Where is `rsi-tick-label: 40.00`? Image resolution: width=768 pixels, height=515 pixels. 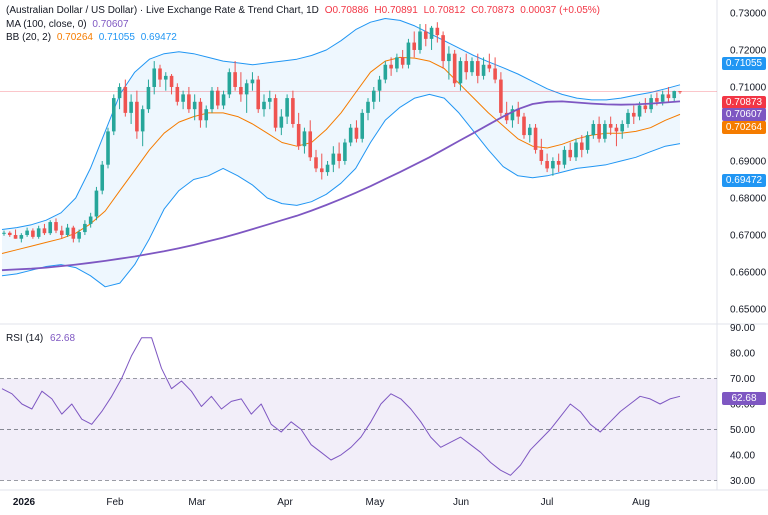 rsi-tick-label: 40.00 is located at coordinates (742, 455).